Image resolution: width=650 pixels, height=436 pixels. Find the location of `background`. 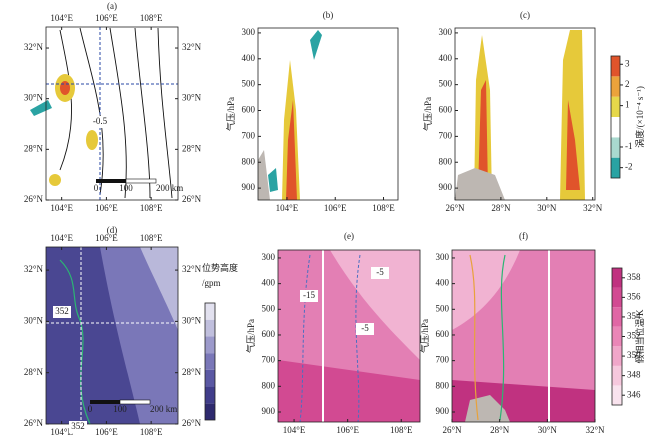

background is located at coordinates (112, 113).